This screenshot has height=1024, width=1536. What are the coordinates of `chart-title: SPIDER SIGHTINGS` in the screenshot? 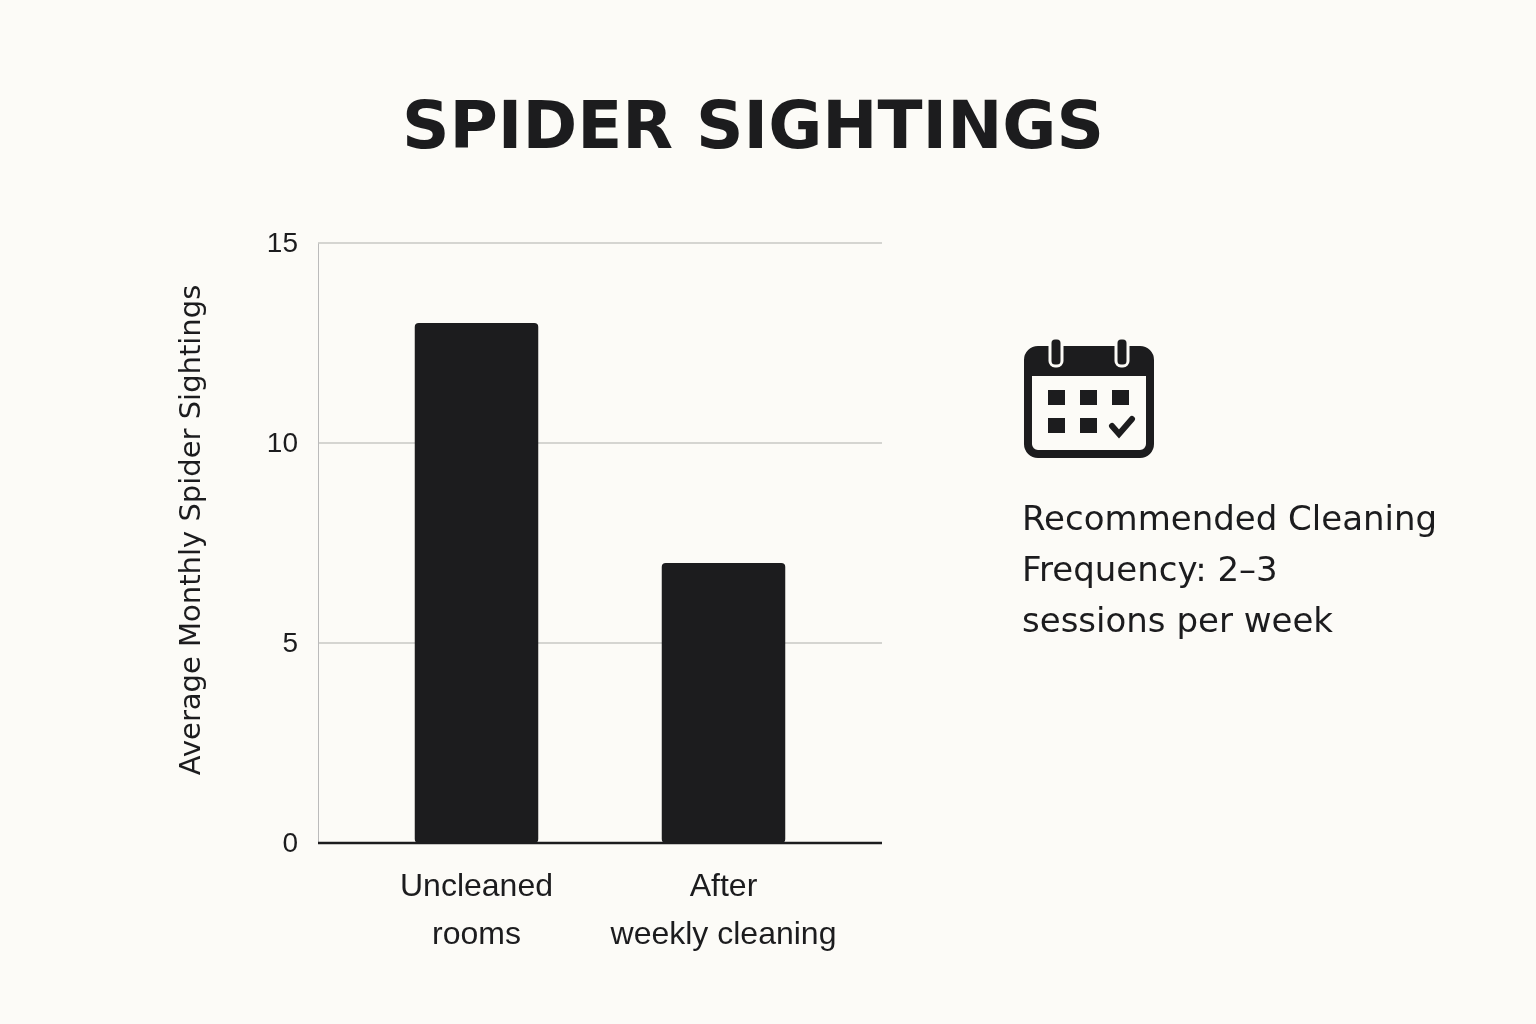 It's located at (753, 125).